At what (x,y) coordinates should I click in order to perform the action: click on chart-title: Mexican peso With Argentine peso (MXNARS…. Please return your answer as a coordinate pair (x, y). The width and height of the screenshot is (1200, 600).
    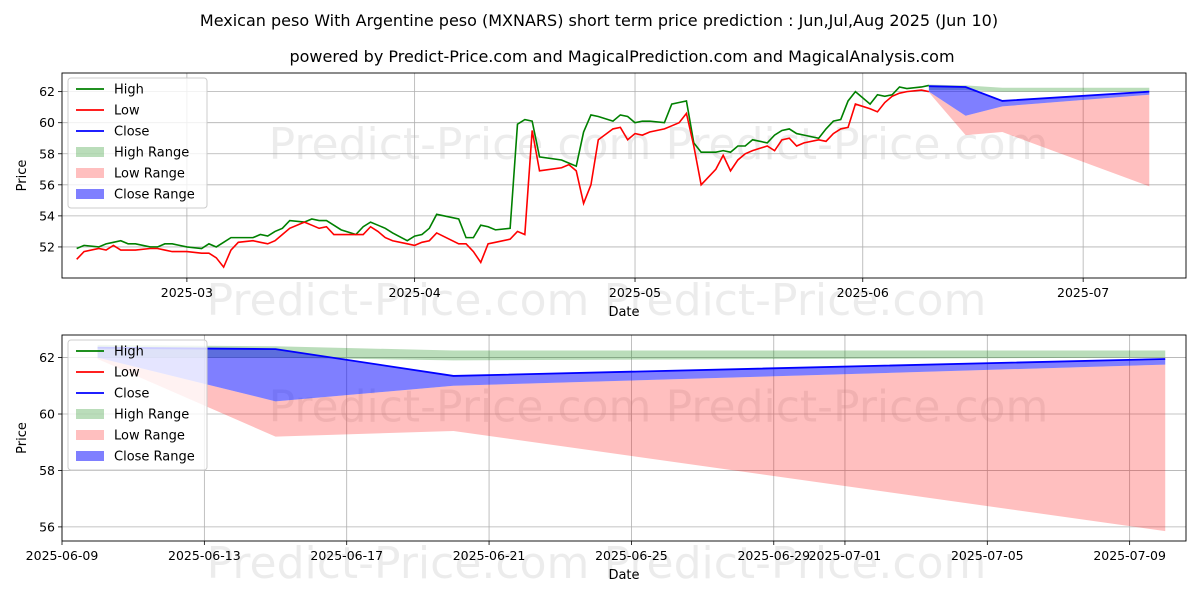
    Looking at the image, I should click on (599, 20).